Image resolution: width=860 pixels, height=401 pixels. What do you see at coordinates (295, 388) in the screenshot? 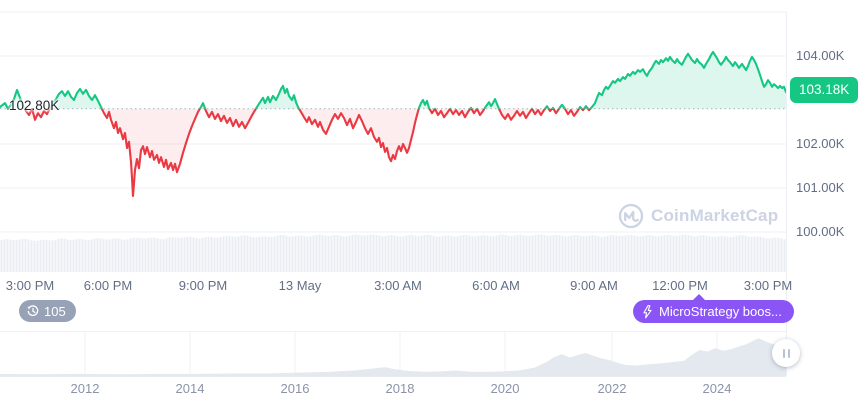
I see `year-label: 2016` at bounding box center [295, 388].